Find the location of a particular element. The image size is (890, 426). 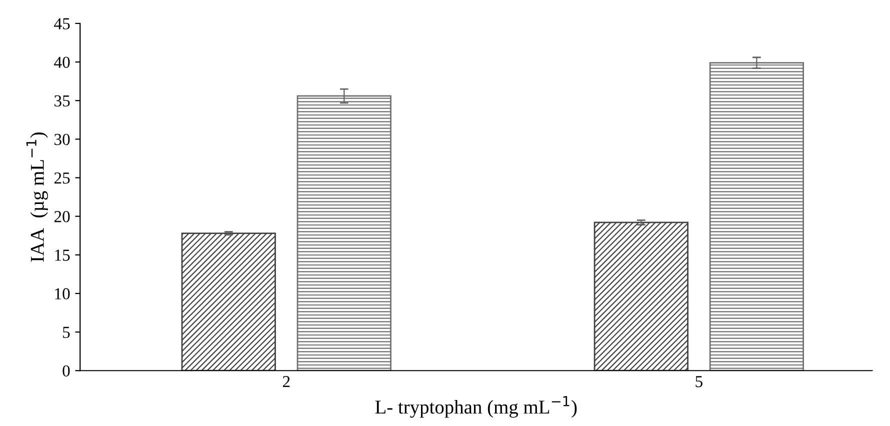

y-tick-label: 40 is located at coordinates (62, 62).